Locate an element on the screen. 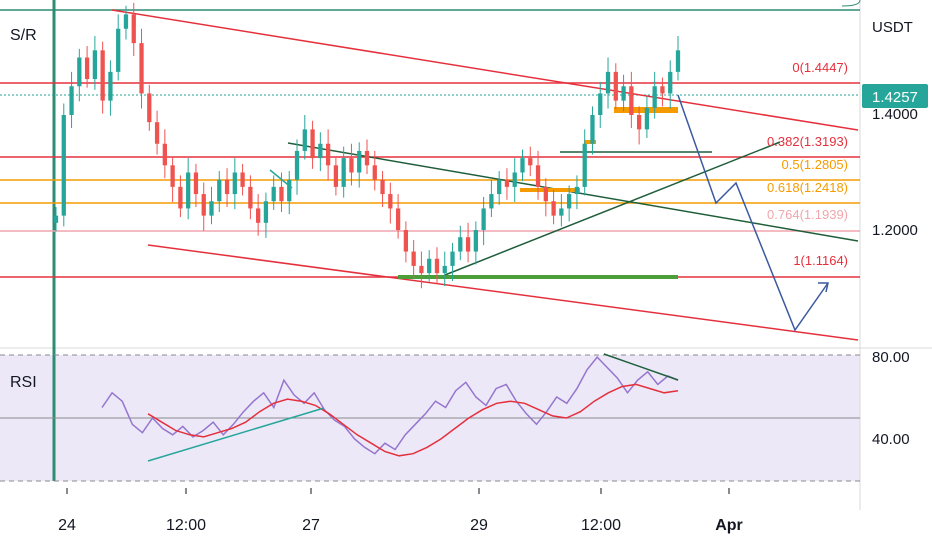 The image size is (932, 550). y-tick-label-1-4: 1.4000 is located at coordinates (895, 114).